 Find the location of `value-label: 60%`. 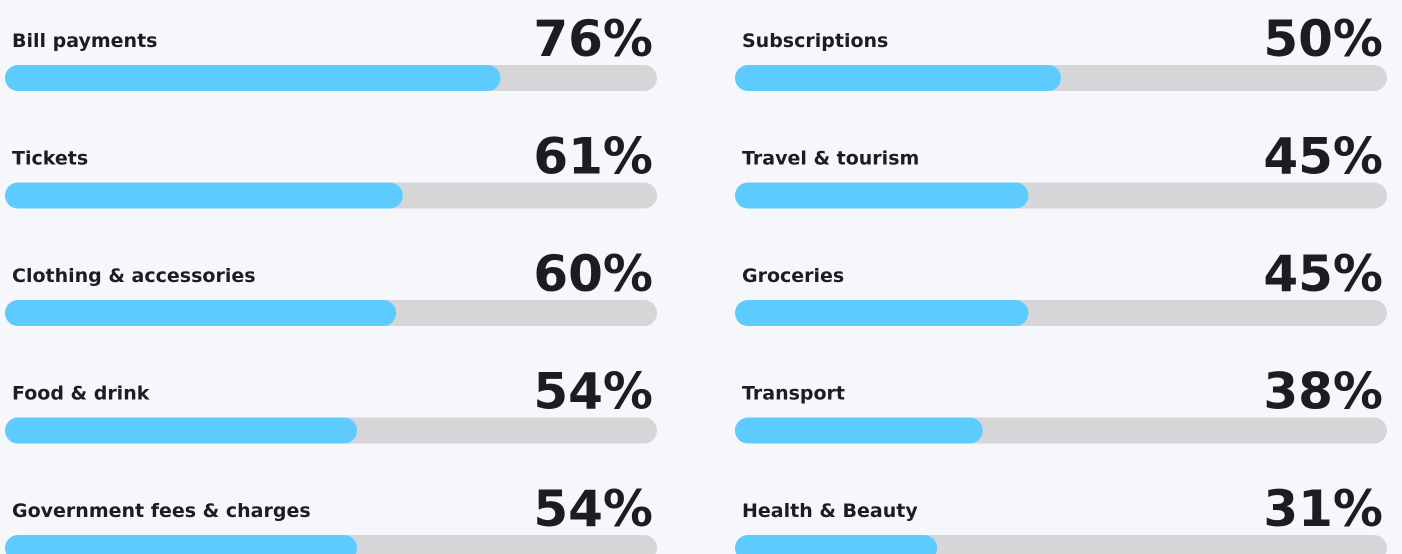

value-label: 60% is located at coordinates (593, 274).